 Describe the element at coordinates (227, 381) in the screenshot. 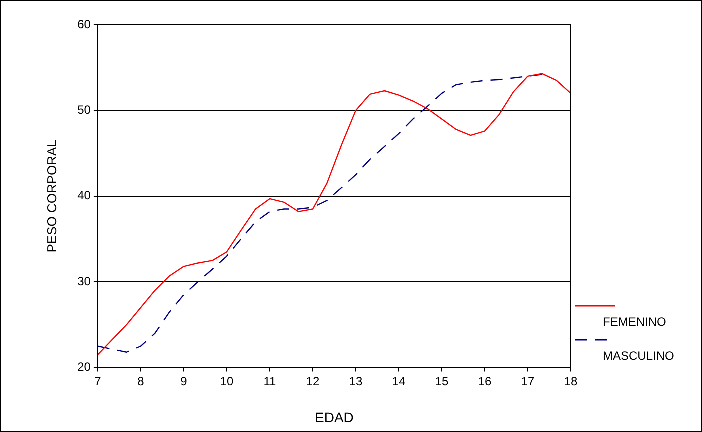

I see `x-tick-label: 10` at that location.